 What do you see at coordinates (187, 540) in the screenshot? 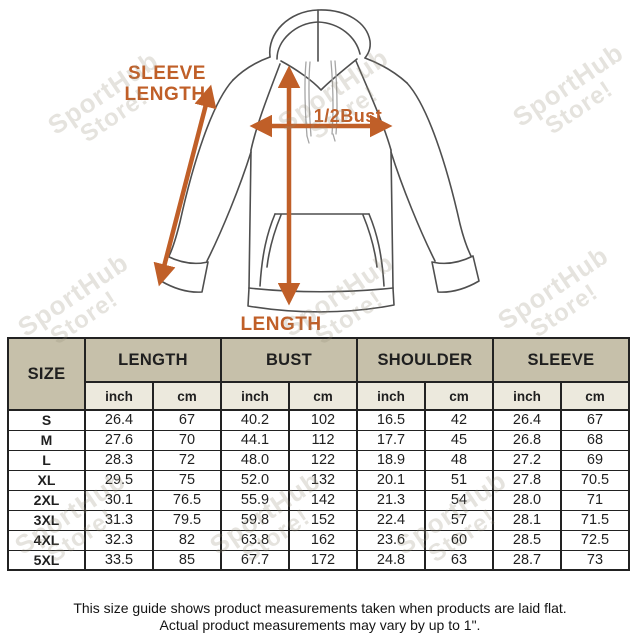
I see `measurement-cell: 82` at bounding box center [187, 540].